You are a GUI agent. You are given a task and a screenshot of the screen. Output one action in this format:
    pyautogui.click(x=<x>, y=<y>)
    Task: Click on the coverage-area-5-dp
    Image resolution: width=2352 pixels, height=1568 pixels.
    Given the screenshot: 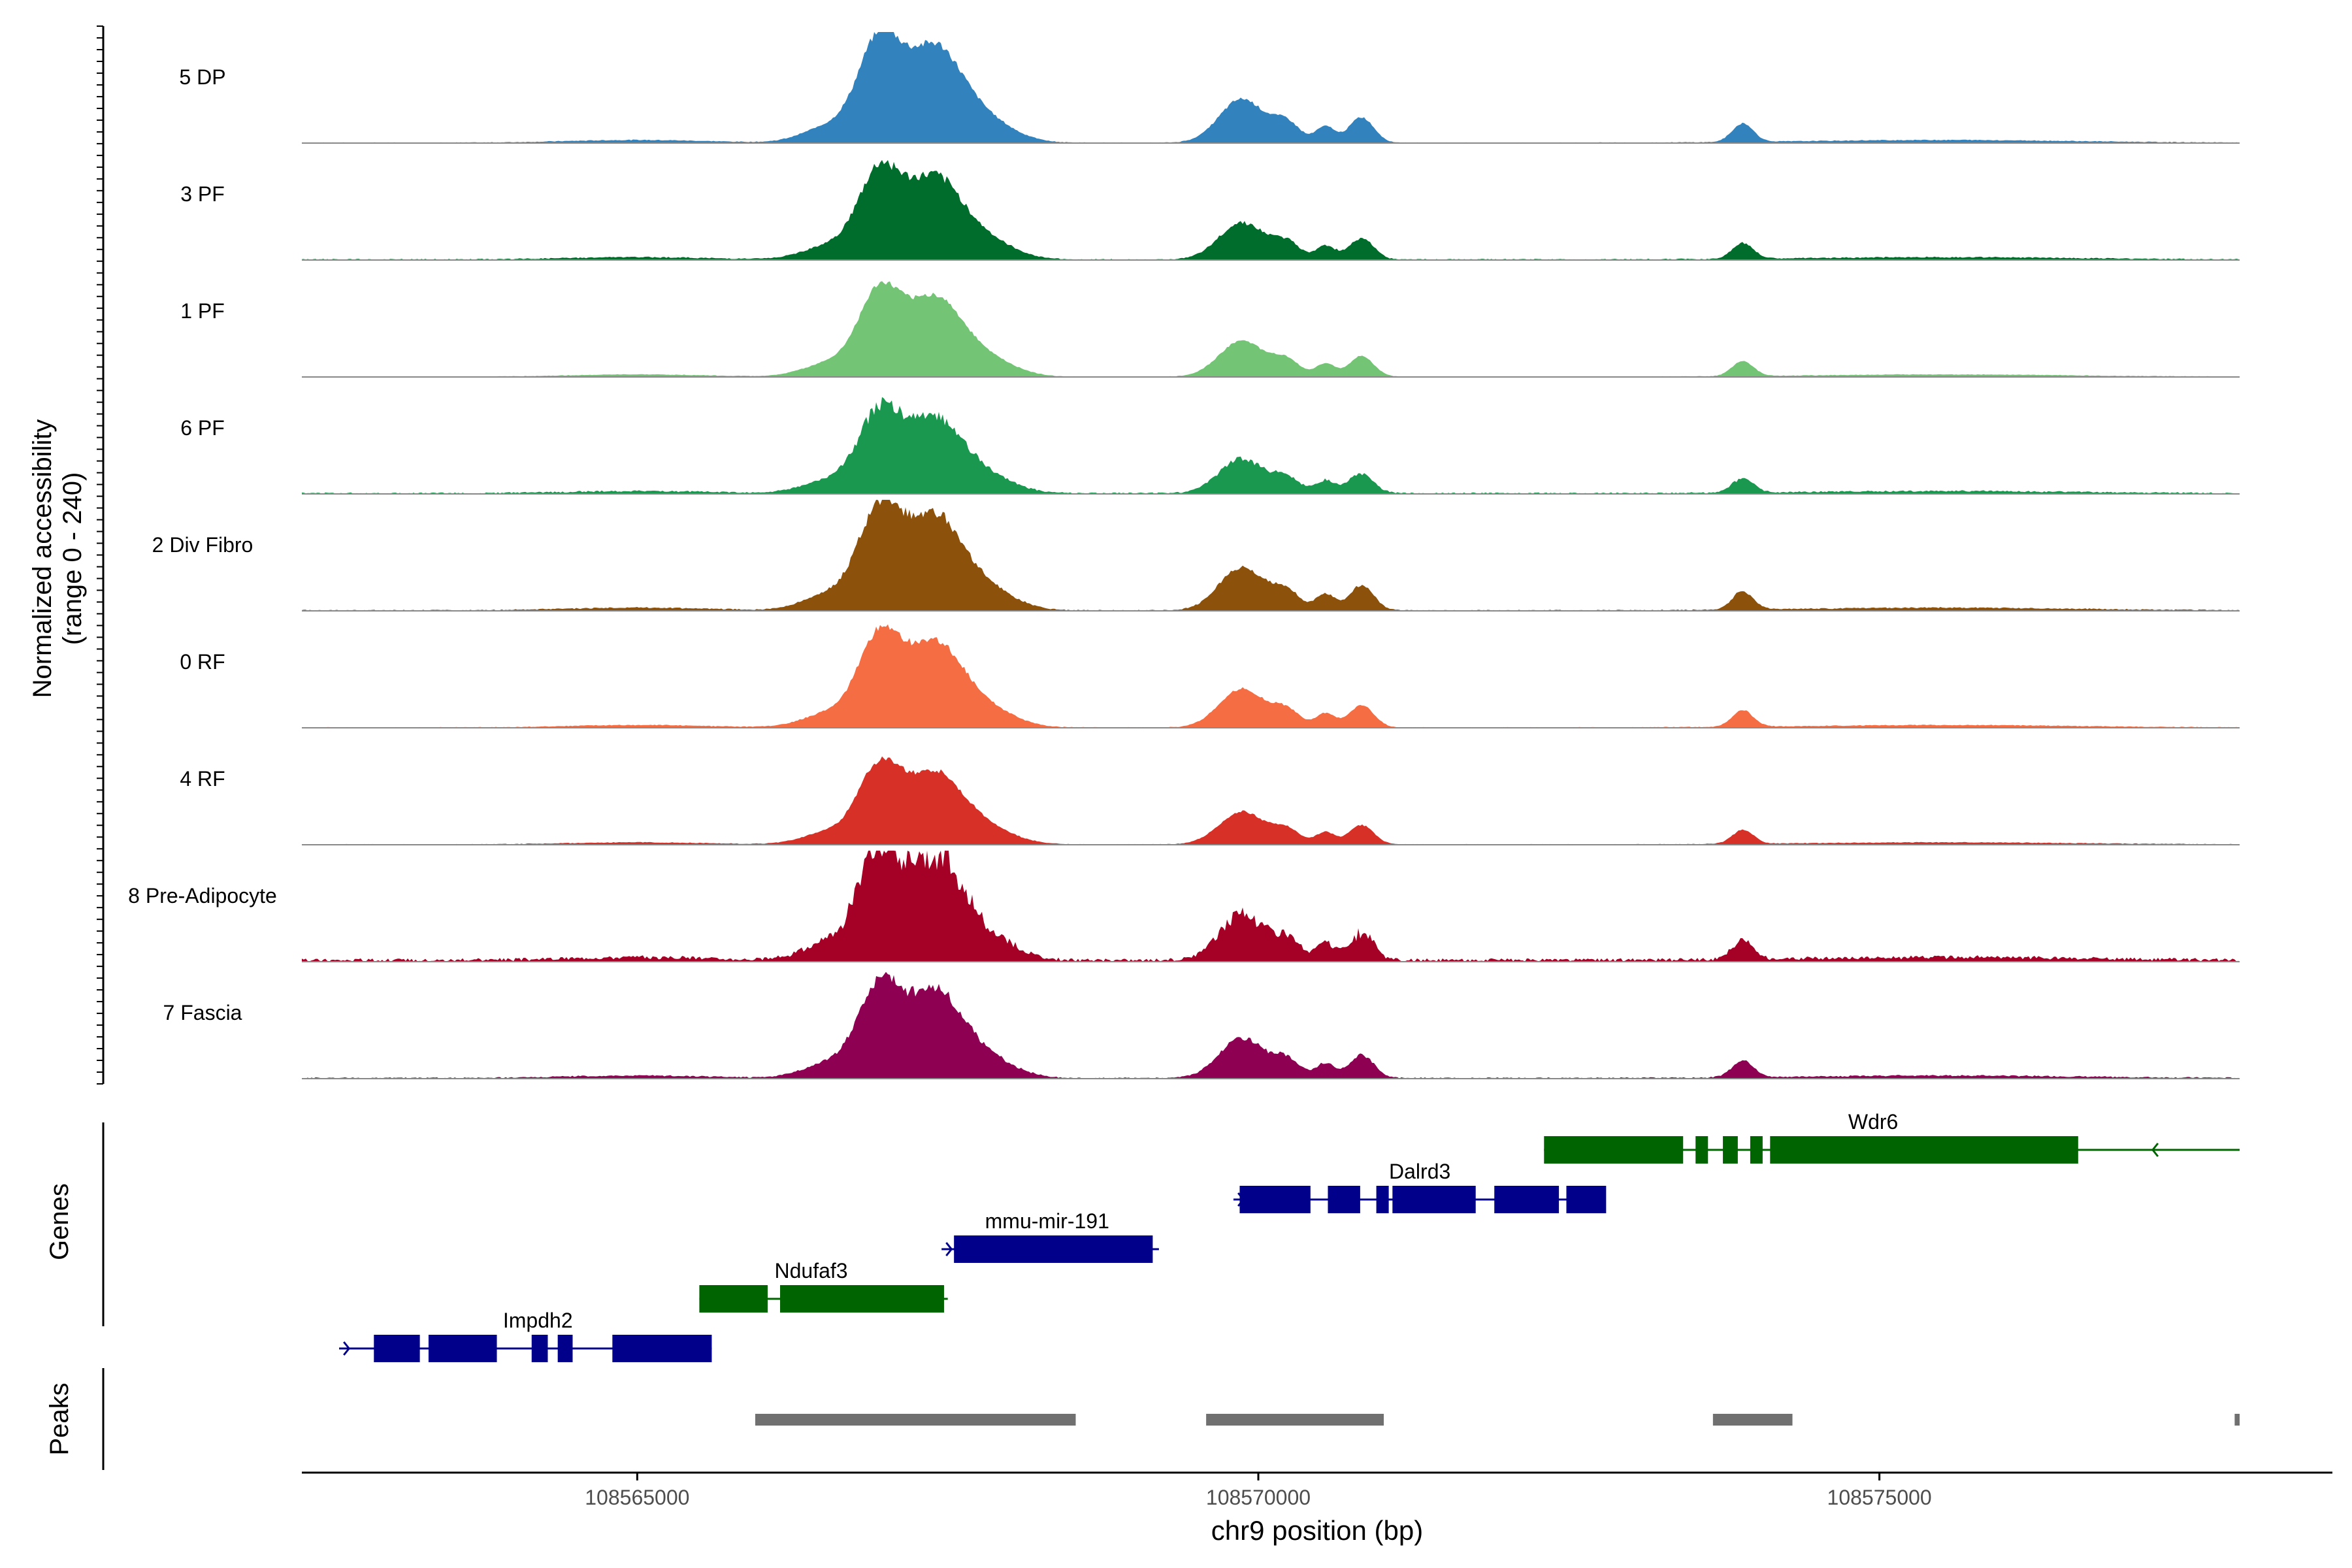 What is the action you would take?
    pyautogui.click(x=1271, y=87)
    